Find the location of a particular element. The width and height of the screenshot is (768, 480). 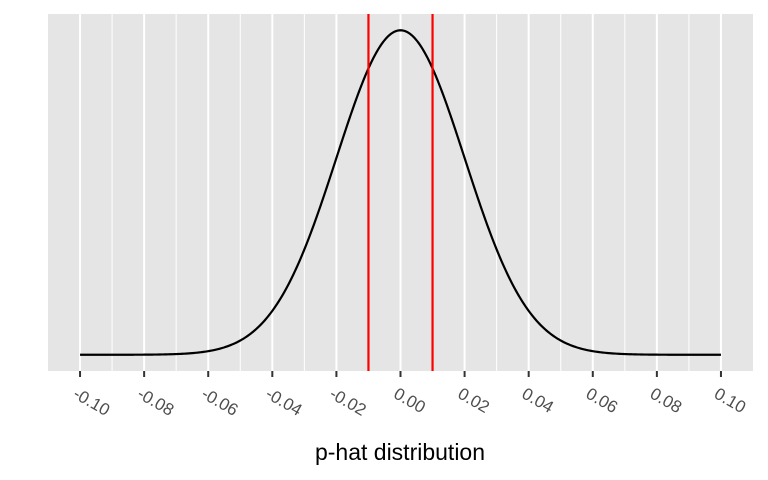

x-tick-label: 0.08 is located at coordinates (666, 400).